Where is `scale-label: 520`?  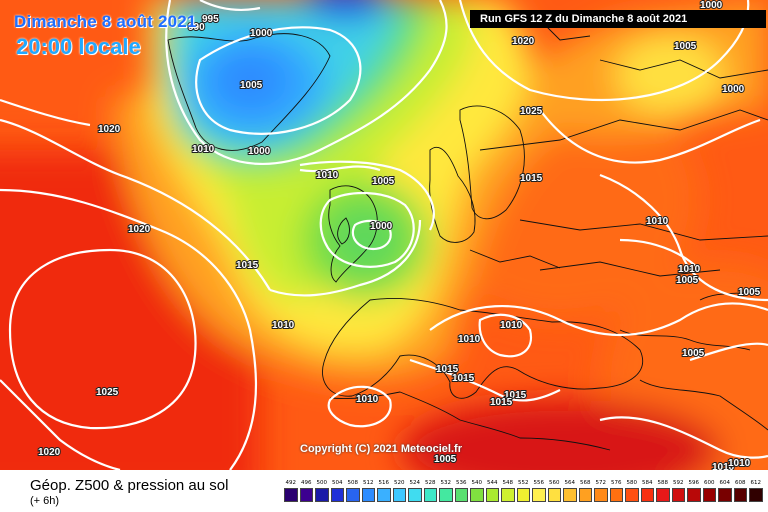 scale-label: 520 is located at coordinates (399, 483).